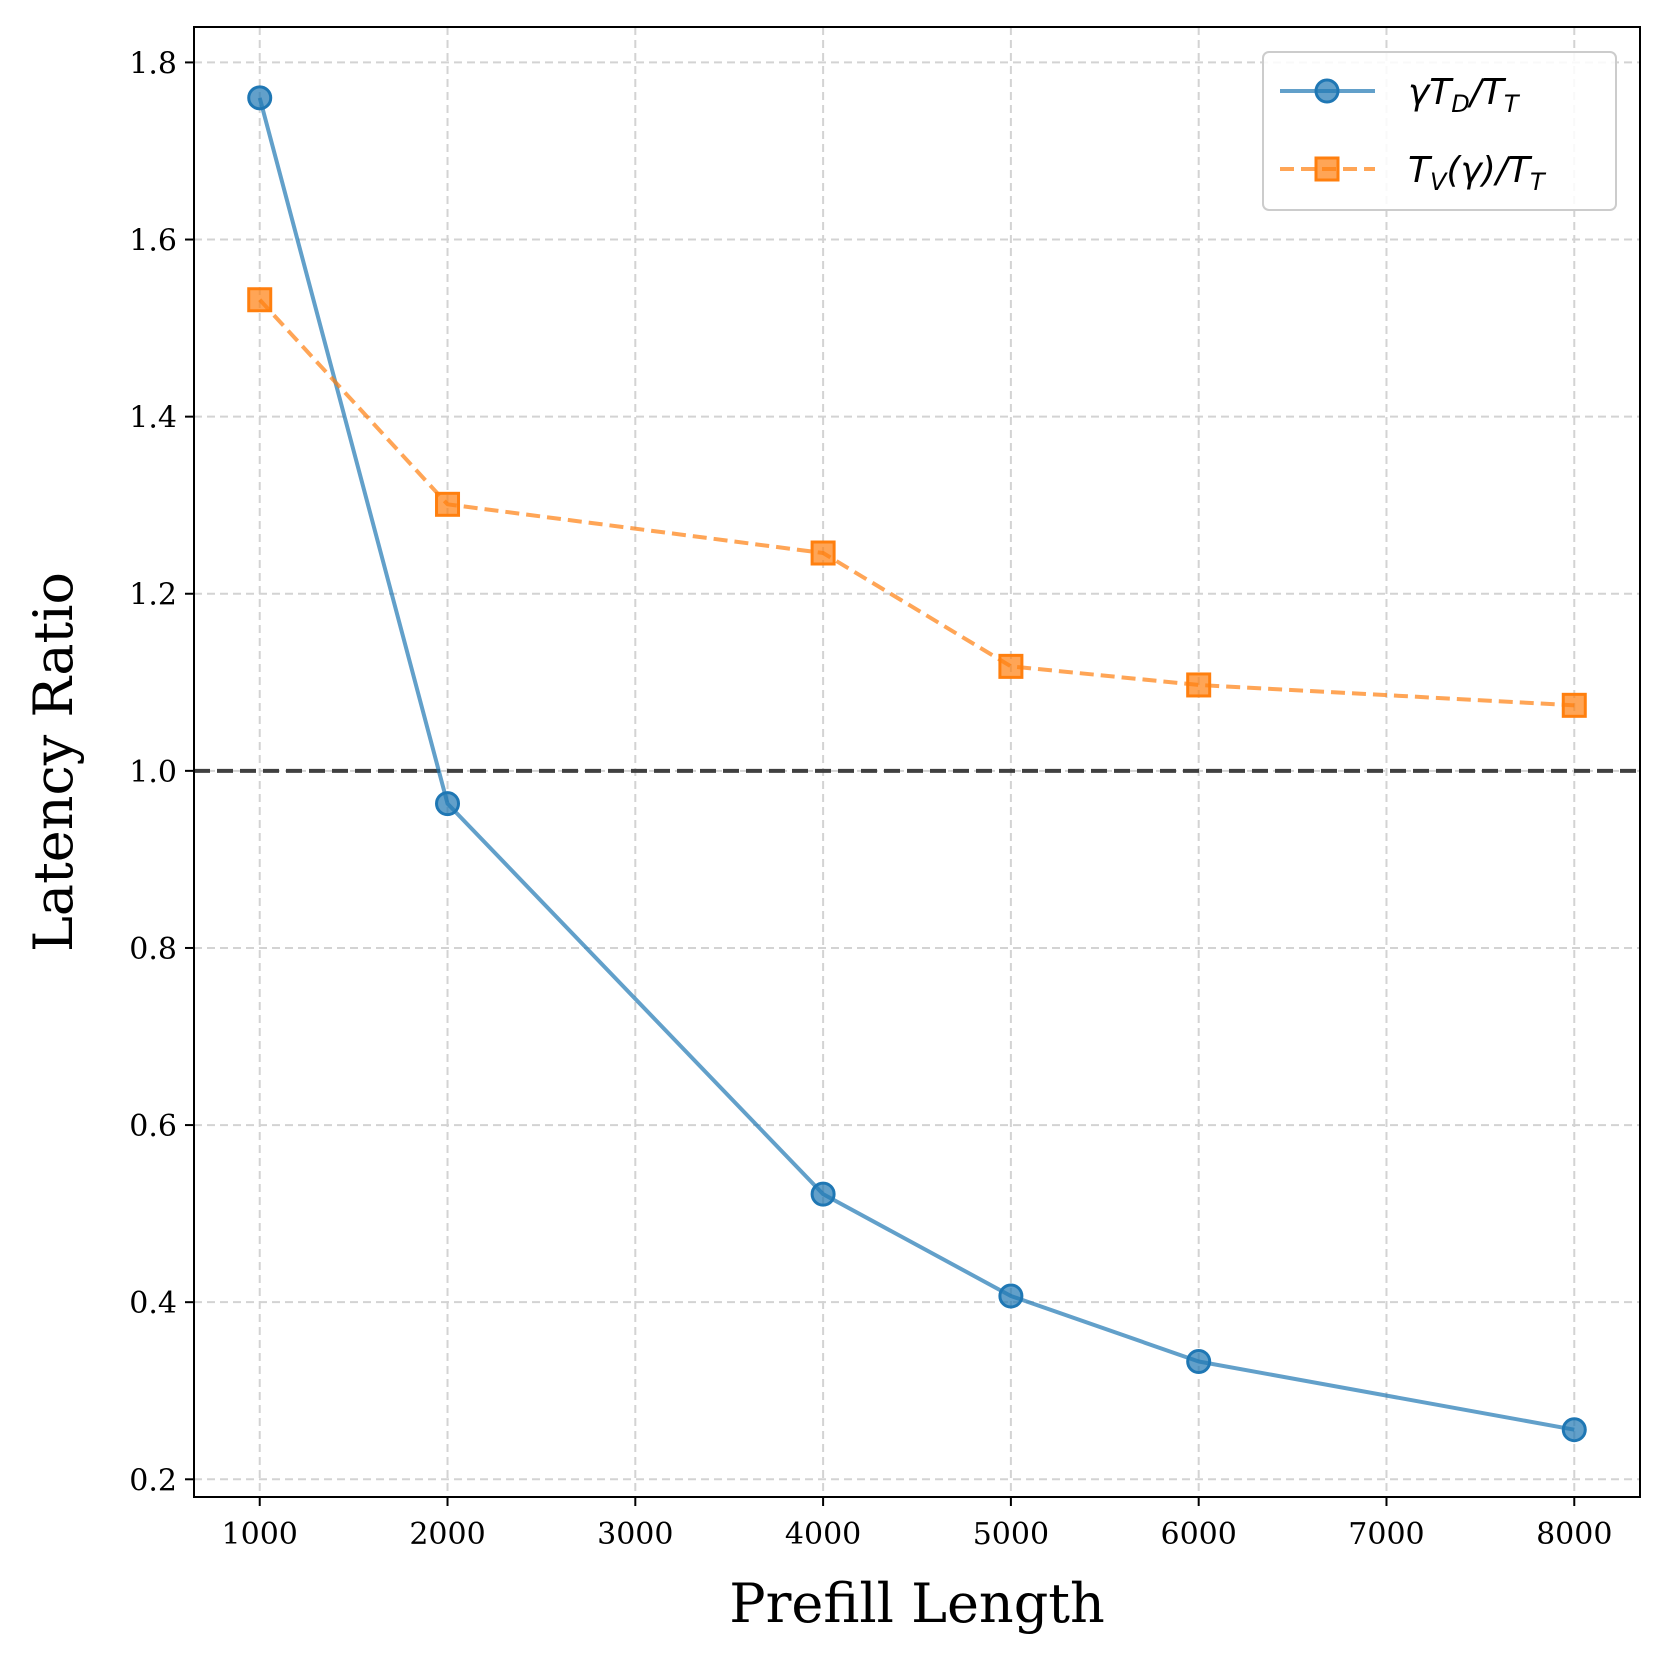  Describe the element at coordinates (1439, 131) in the screenshot. I see `legend: γTD/TT TV(γ)/TT` at that location.